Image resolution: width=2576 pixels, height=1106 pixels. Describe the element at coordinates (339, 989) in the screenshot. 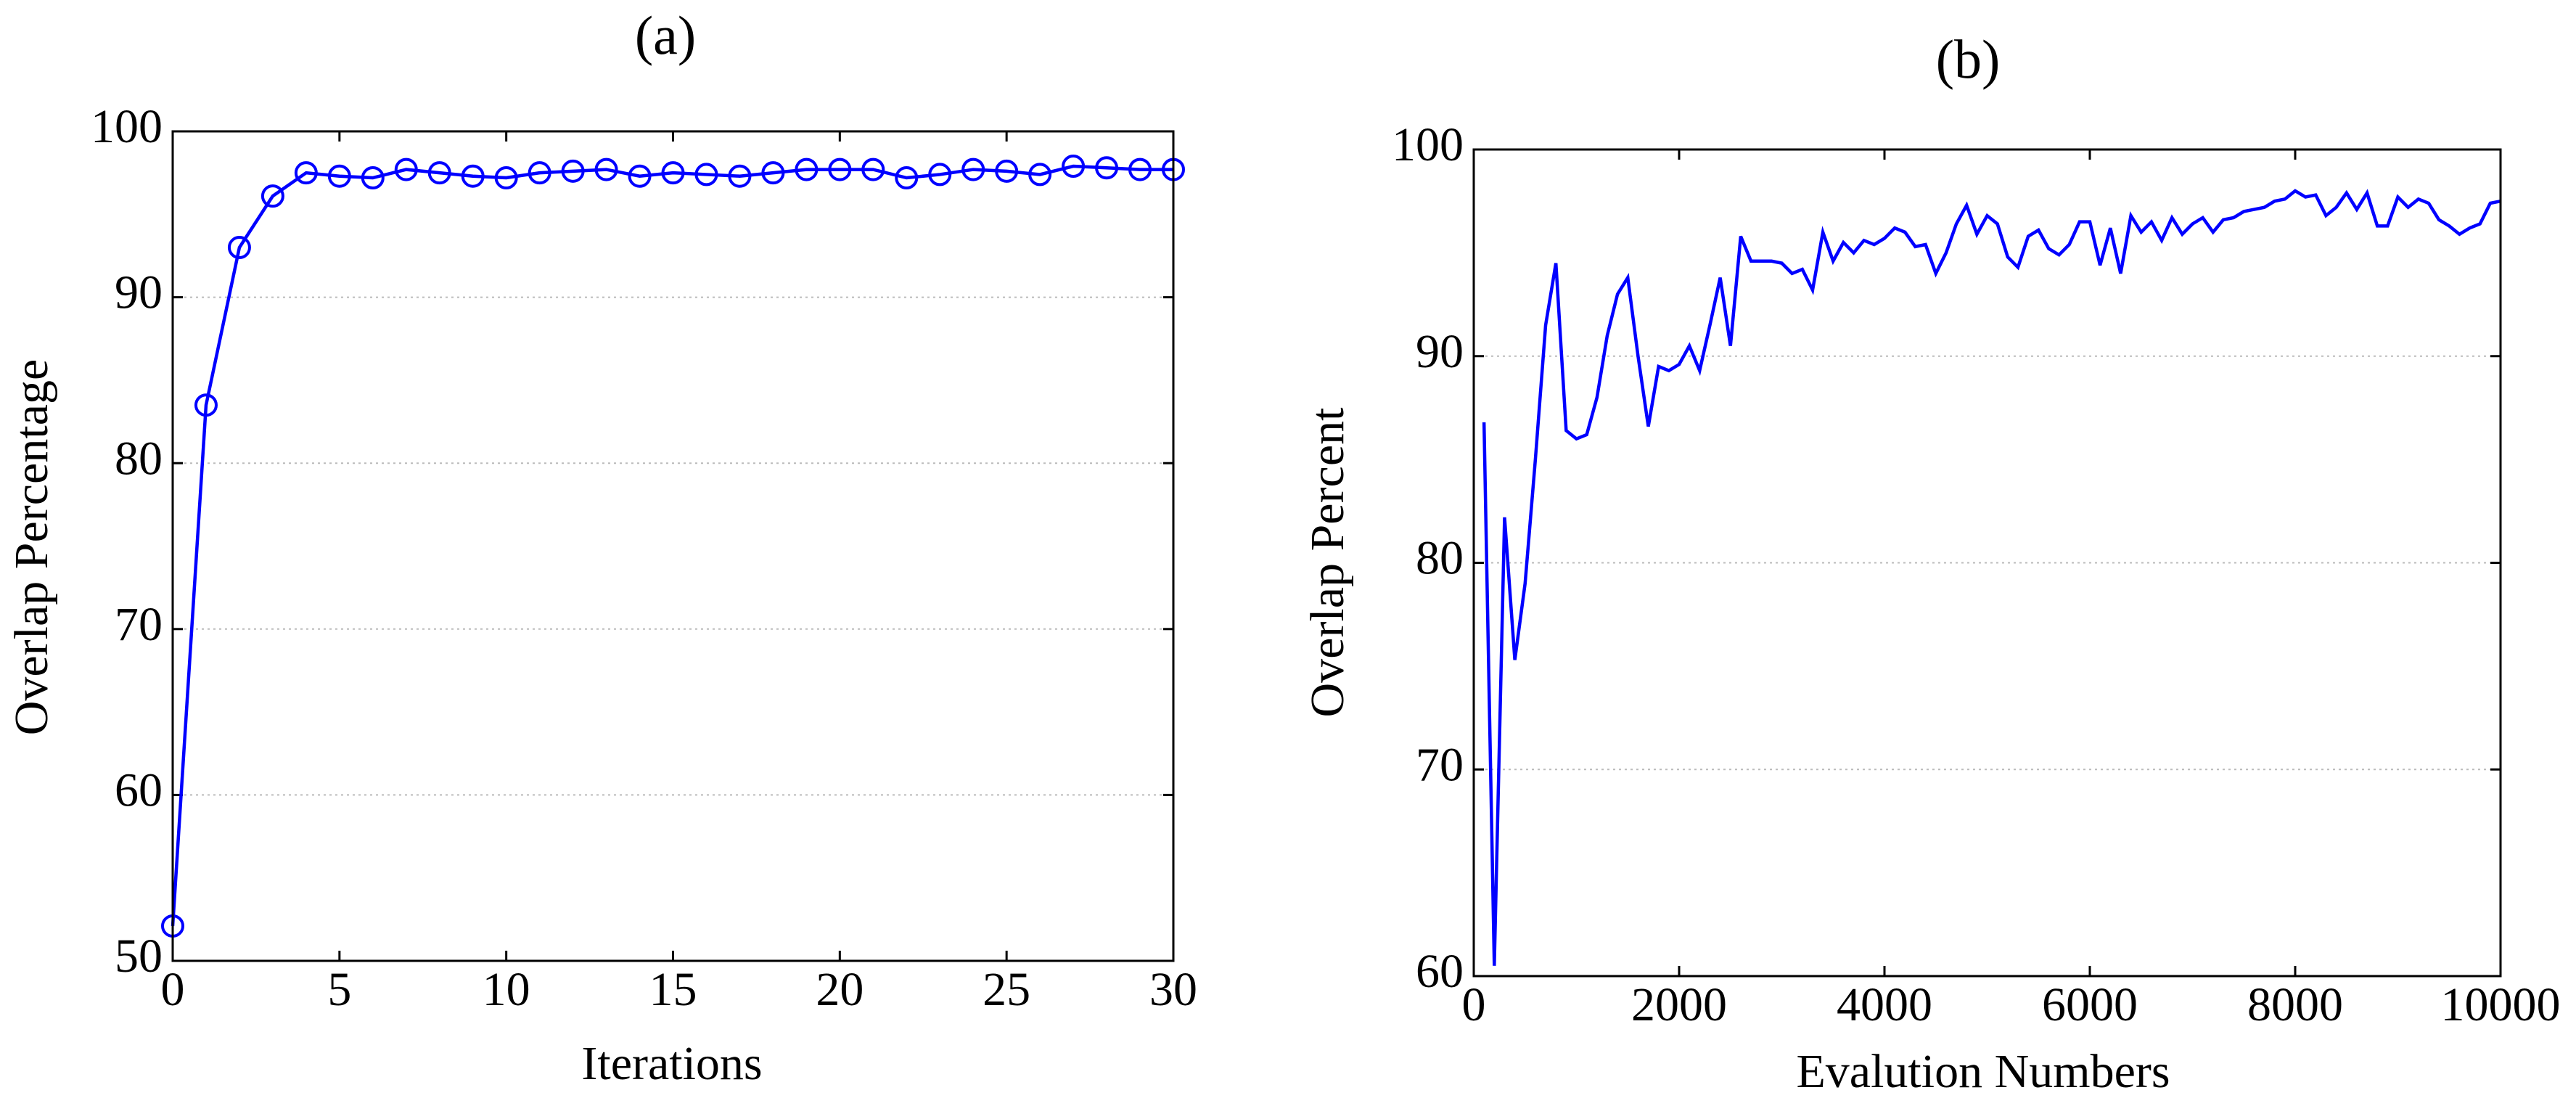

I see `x-tick-label: 5` at that location.